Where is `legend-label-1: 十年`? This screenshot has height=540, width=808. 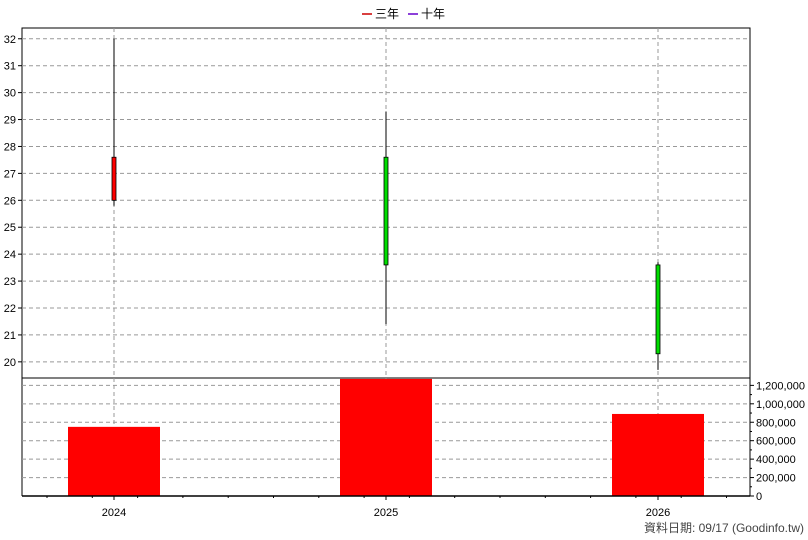 legend-label-1: 十年 is located at coordinates (433, 14).